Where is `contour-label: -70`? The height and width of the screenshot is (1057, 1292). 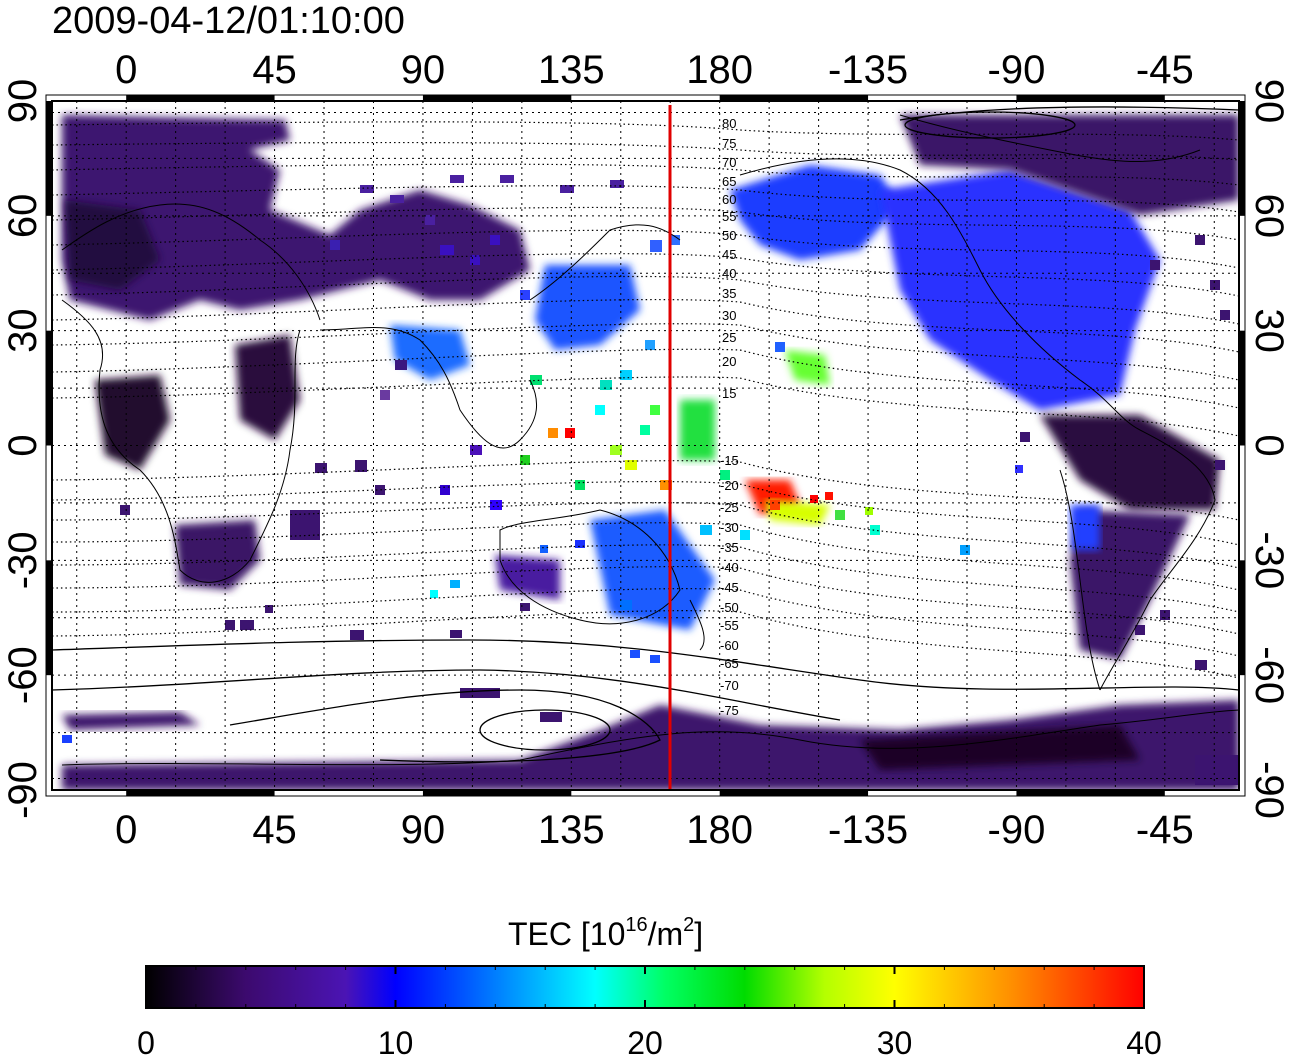 contour-label: -70 is located at coordinates (729, 685).